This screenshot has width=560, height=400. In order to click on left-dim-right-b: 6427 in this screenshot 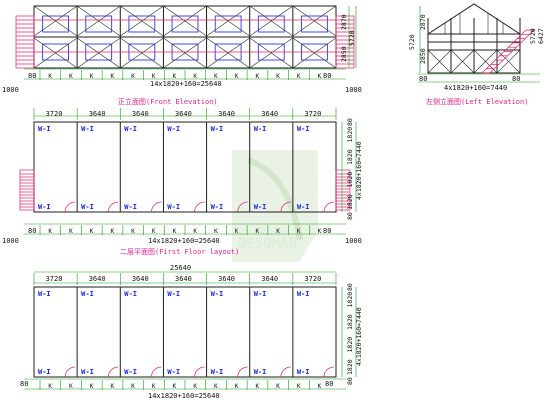, I will do `click(541, 36)`.